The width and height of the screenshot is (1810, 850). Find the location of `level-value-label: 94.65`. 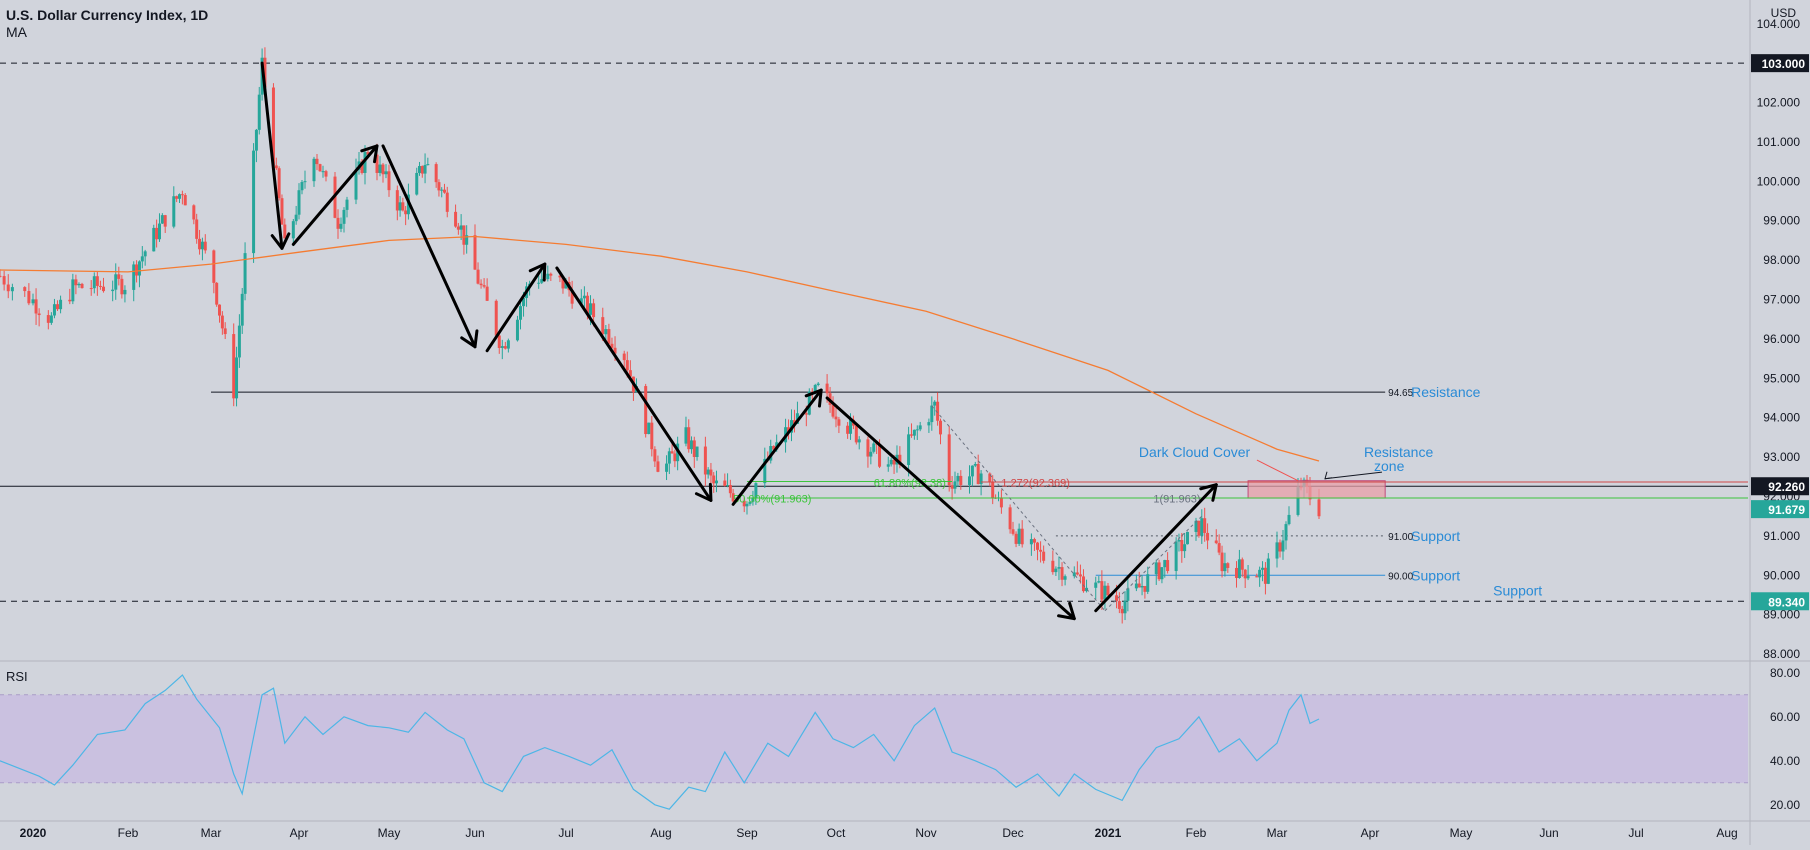

level-value-label: 94.65 is located at coordinates (1400, 393).